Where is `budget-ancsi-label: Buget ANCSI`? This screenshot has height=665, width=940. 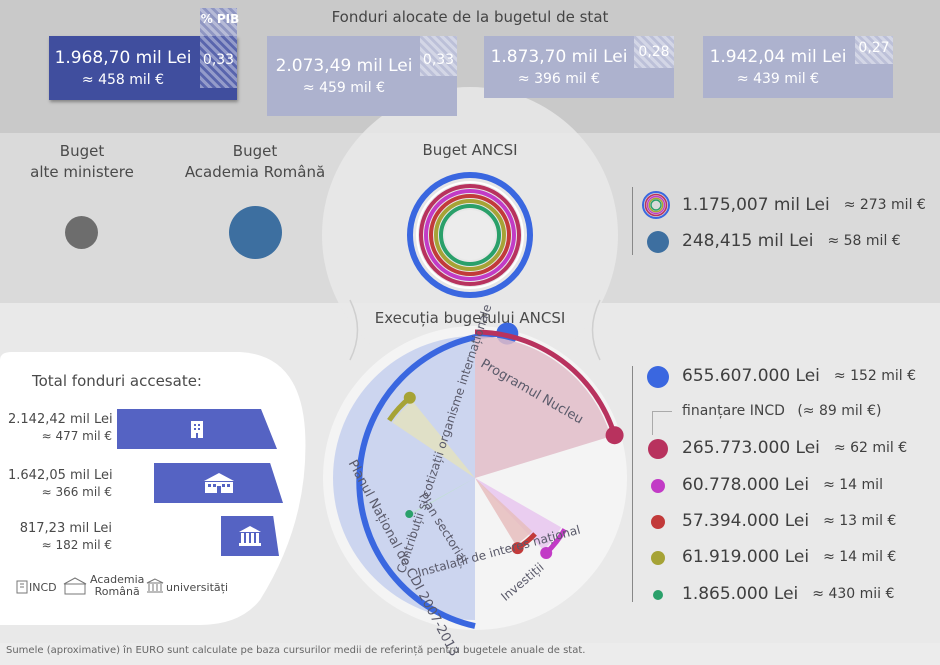 budget-ancsi-label: Buget ANCSI is located at coordinates (470, 150).